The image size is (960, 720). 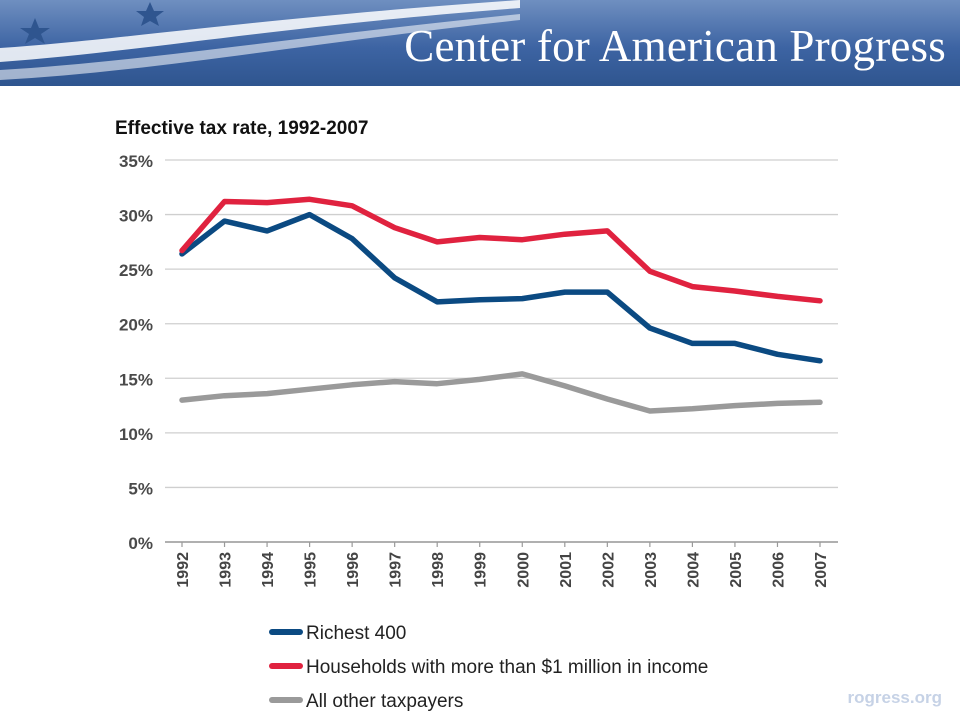 What do you see at coordinates (242, 128) in the screenshot?
I see `chart-title: Effective tax rate, 1992-2007` at bounding box center [242, 128].